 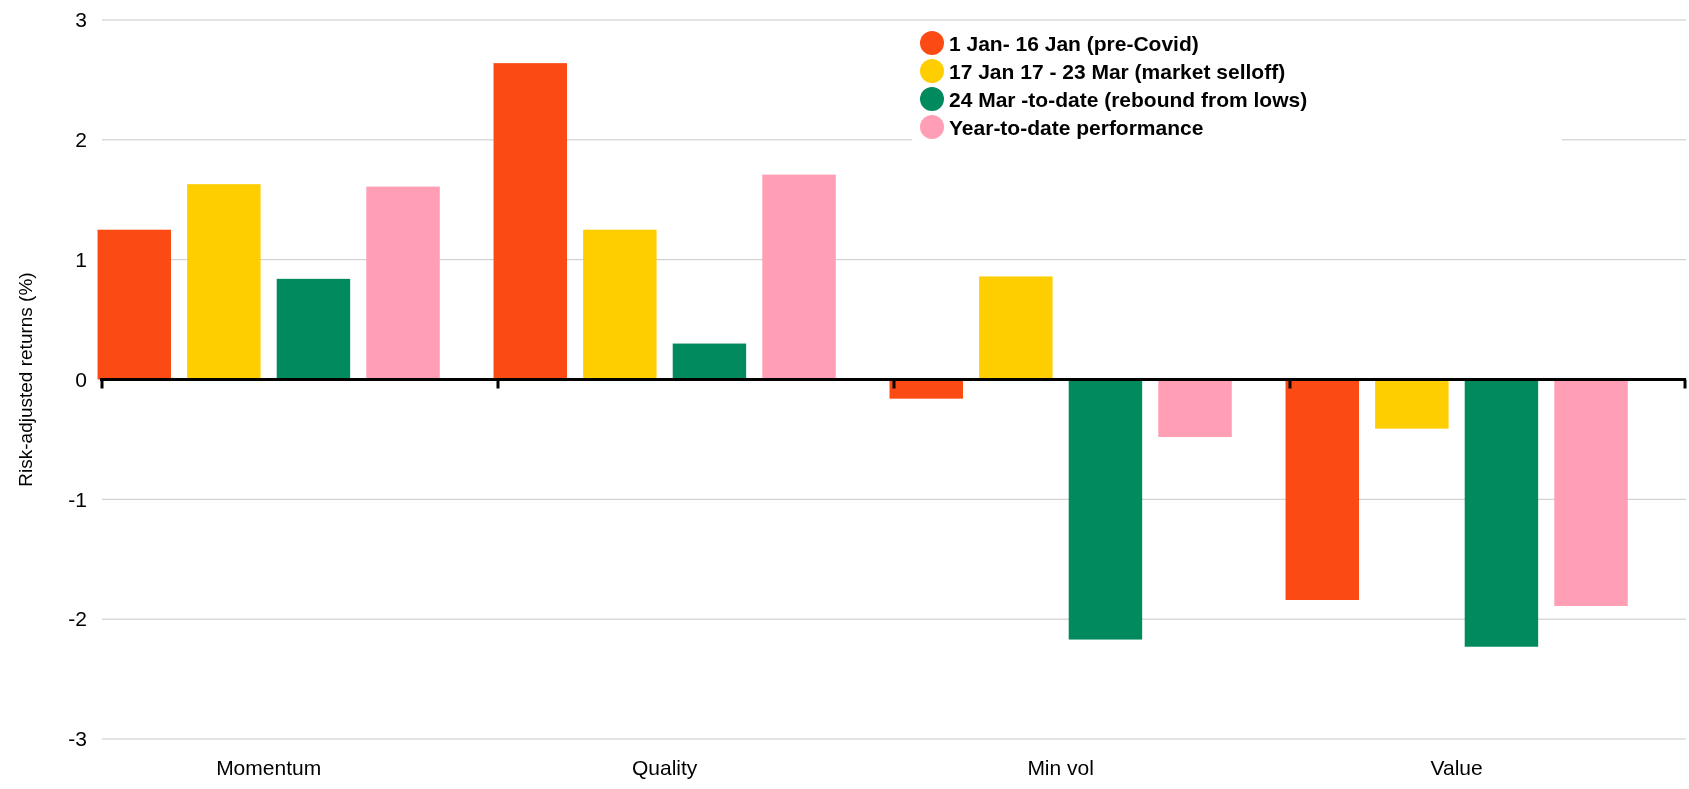 What do you see at coordinates (269, 767) in the screenshot?
I see `x-tick-label: Momentum` at bounding box center [269, 767].